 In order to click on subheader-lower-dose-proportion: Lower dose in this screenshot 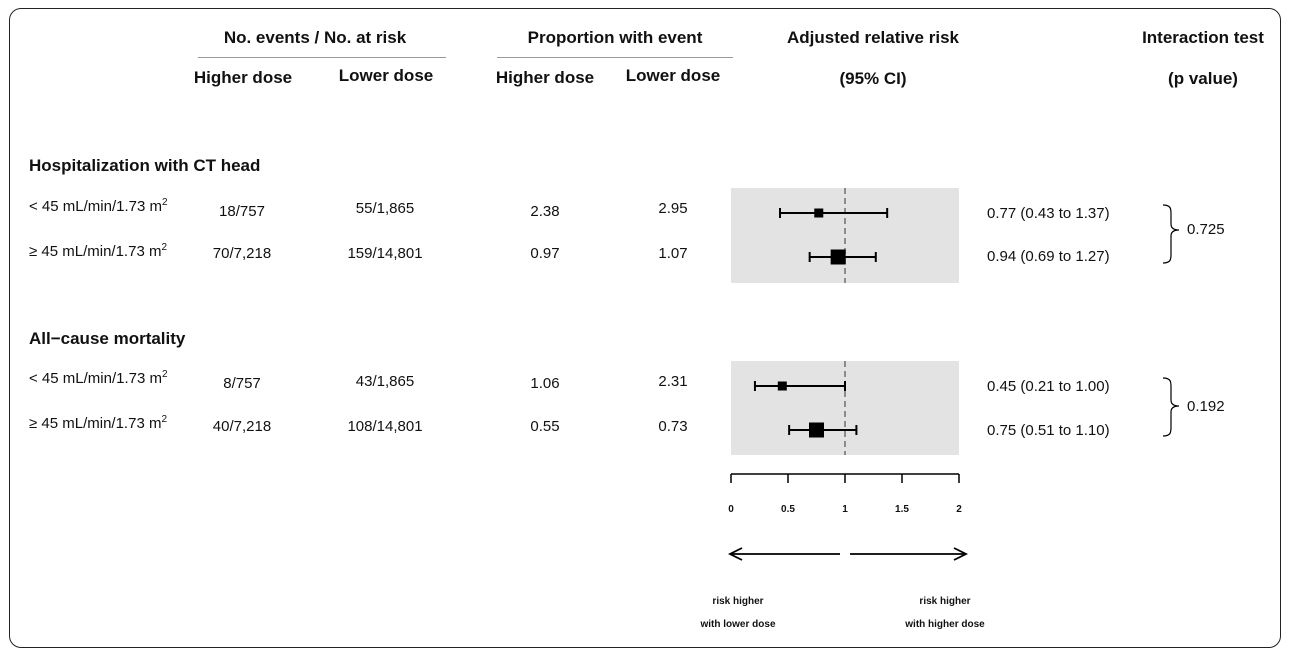, I will do `click(673, 75)`.